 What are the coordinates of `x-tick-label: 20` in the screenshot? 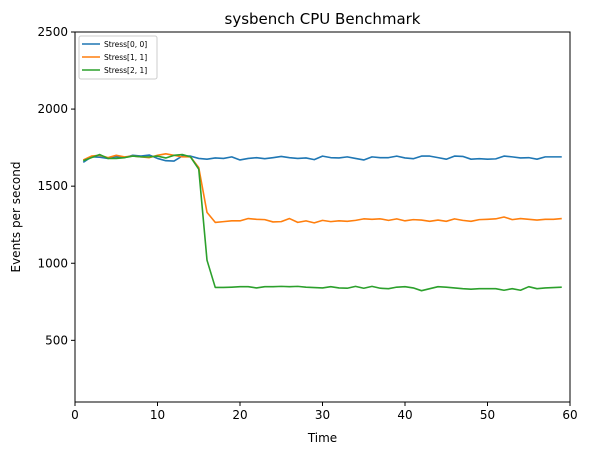 It's located at (239, 415).